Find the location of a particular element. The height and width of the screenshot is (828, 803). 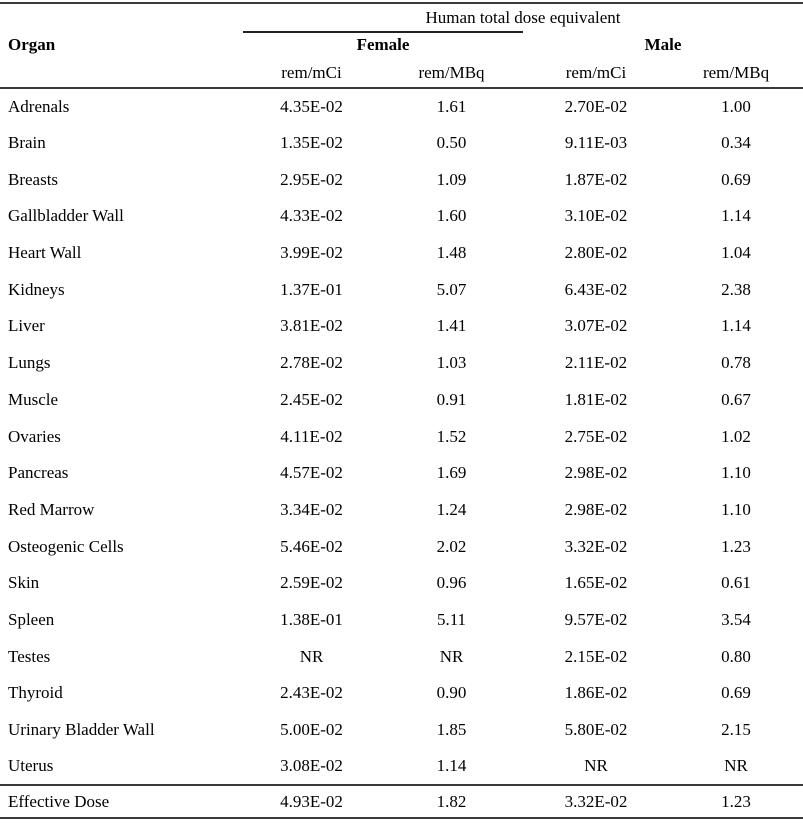

value-cell: 3.07E-02 is located at coordinates (596, 326).